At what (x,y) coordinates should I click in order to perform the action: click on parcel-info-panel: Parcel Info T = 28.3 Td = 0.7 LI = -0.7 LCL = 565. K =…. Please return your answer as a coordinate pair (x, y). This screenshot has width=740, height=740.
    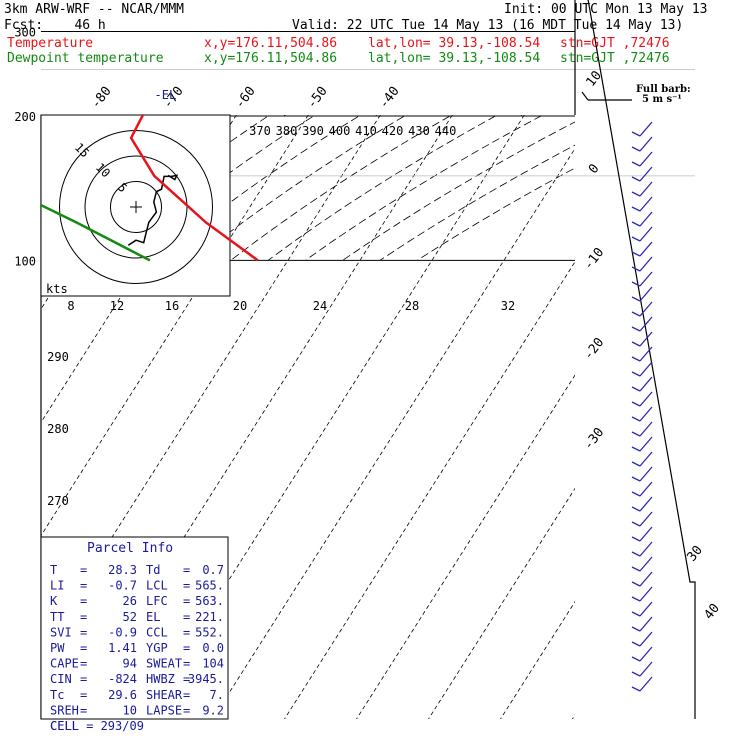
    Looking at the image, I should click on (134, 634).